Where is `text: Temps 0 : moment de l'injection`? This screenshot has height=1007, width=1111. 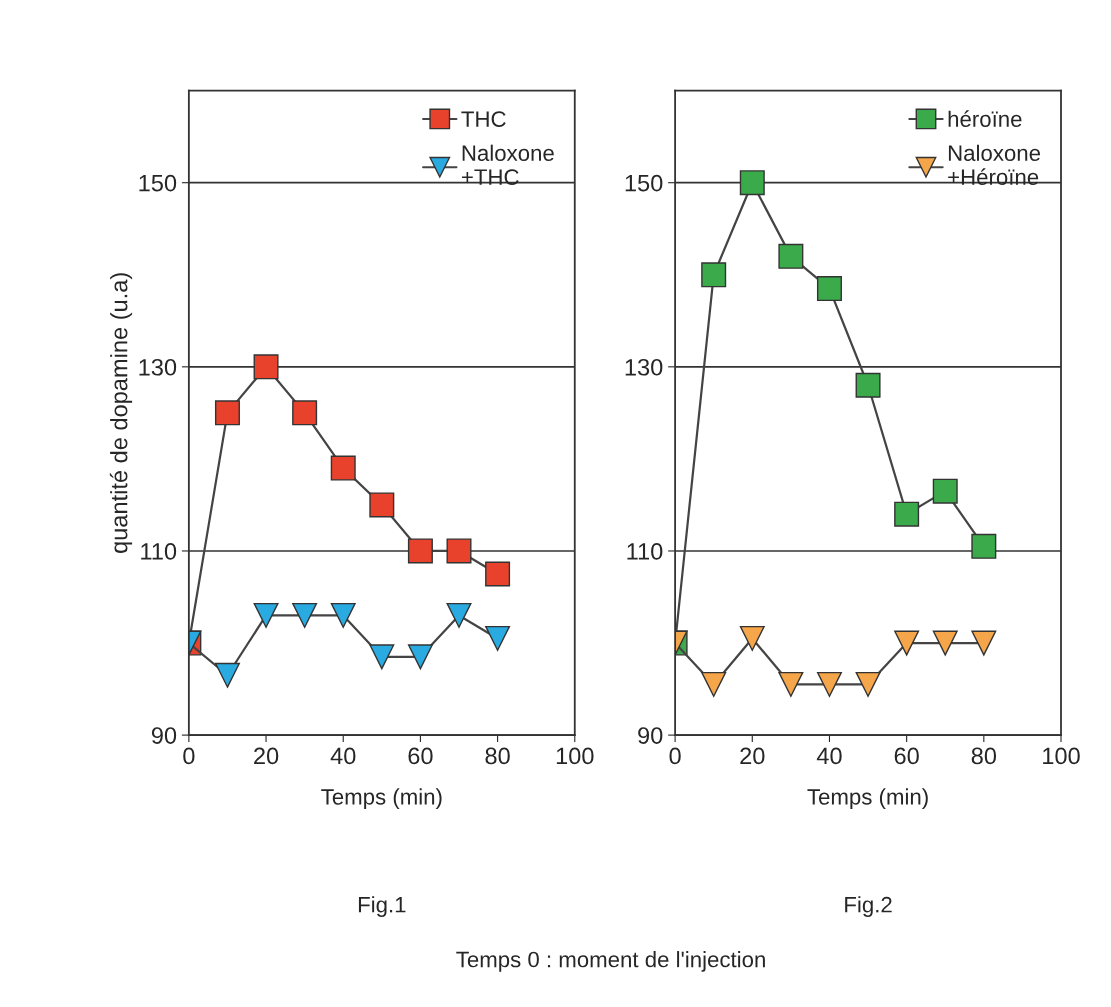
text: Temps 0 : moment de l'injection is located at coordinates (610, 961).